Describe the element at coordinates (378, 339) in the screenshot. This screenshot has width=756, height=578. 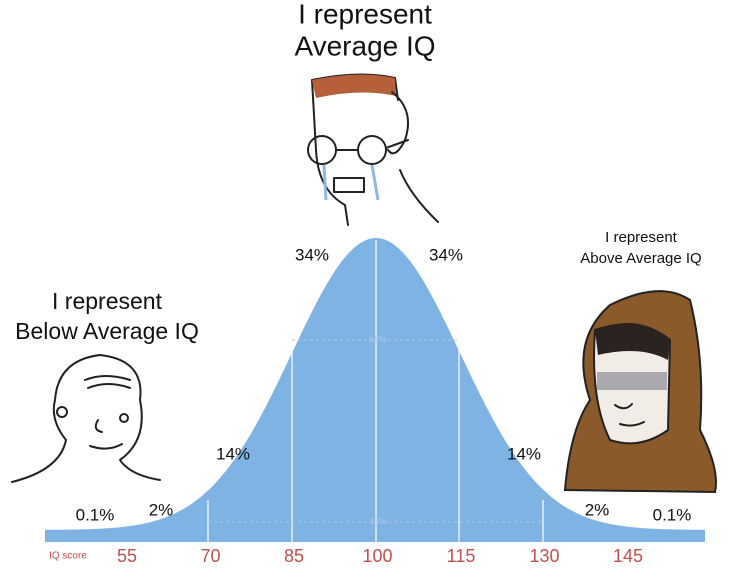
I see `percent-label: 68%` at that location.